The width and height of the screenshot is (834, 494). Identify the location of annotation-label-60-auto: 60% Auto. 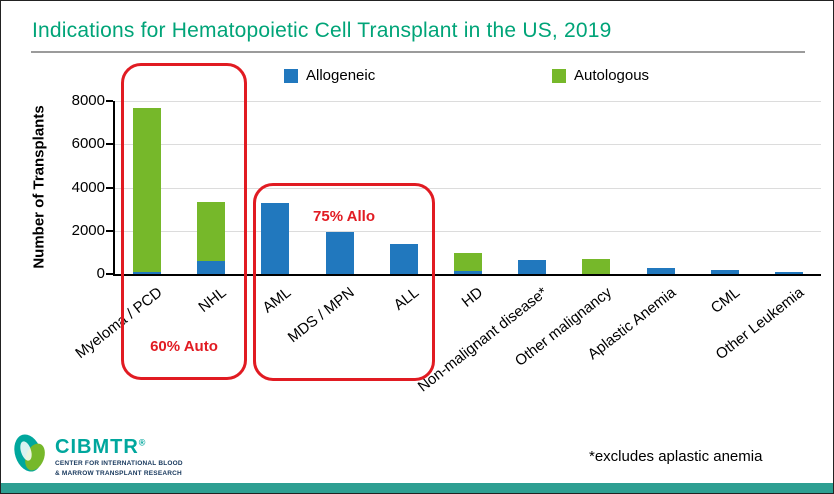
(184, 346).